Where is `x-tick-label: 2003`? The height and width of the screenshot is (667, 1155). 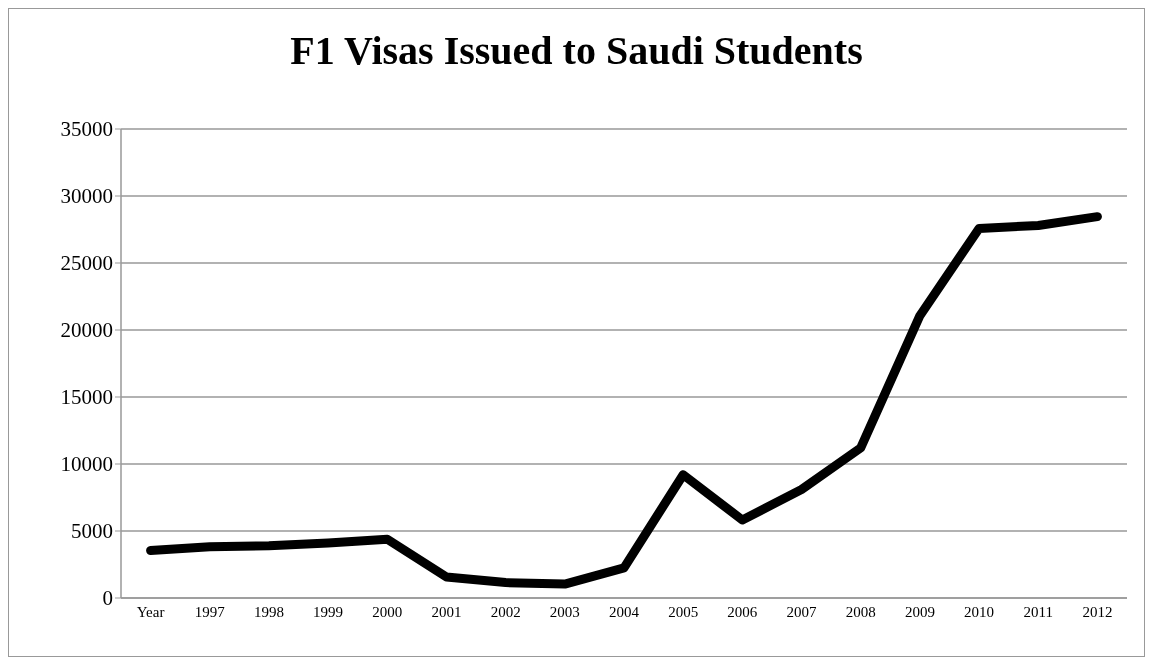 x-tick-label: 2003 is located at coordinates (564, 611).